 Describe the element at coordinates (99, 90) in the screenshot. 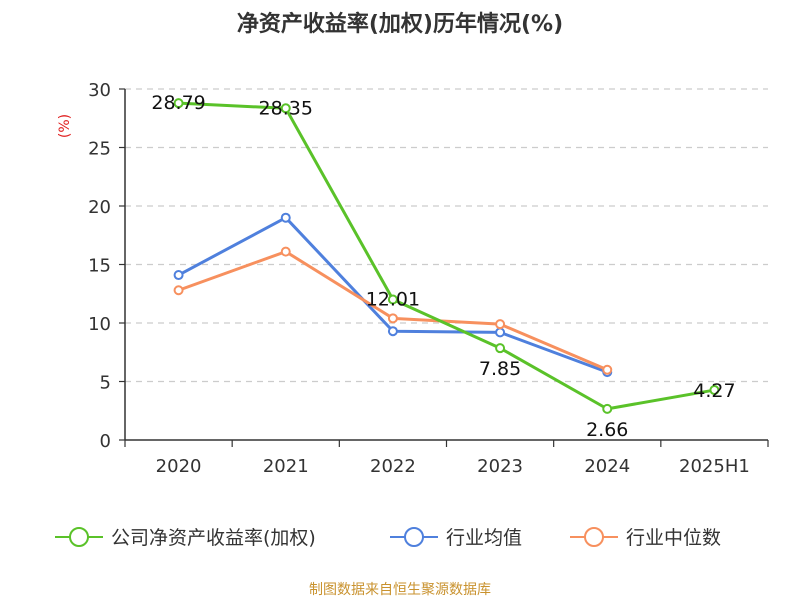

I see `y-tick-label: 30` at that location.